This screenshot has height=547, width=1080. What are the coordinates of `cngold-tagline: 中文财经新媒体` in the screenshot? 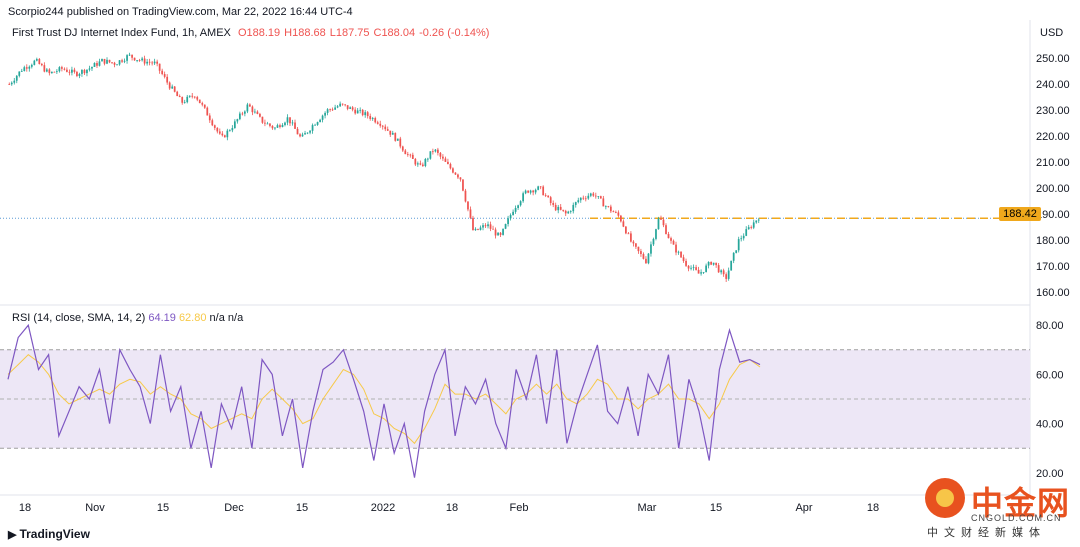 It's located at (986, 533).